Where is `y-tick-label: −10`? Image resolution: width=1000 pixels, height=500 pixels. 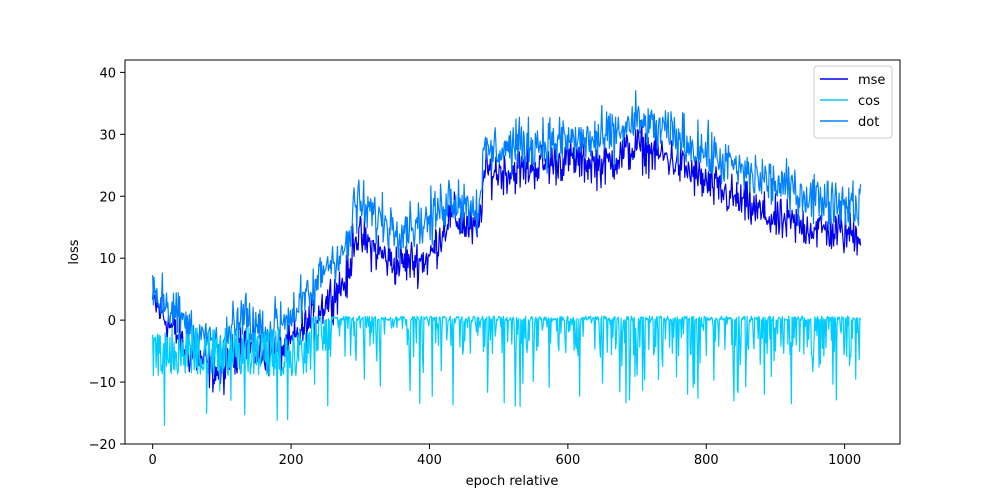
y-tick-label: −10 is located at coordinates (102, 383).